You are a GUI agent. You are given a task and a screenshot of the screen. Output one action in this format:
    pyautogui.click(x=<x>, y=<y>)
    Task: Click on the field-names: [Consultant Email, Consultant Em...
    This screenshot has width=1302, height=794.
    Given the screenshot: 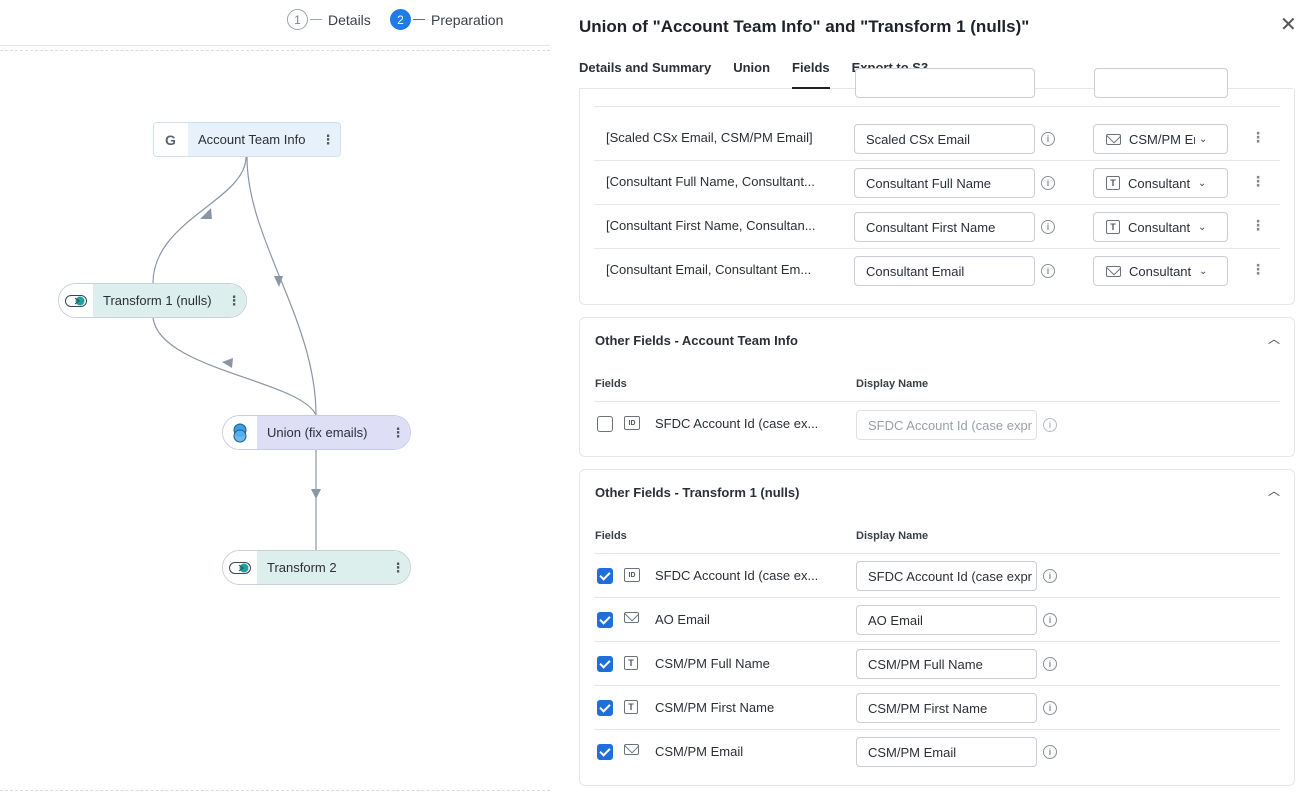 What is the action you would take?
    pyautogui.click(x=709, y=269)
    